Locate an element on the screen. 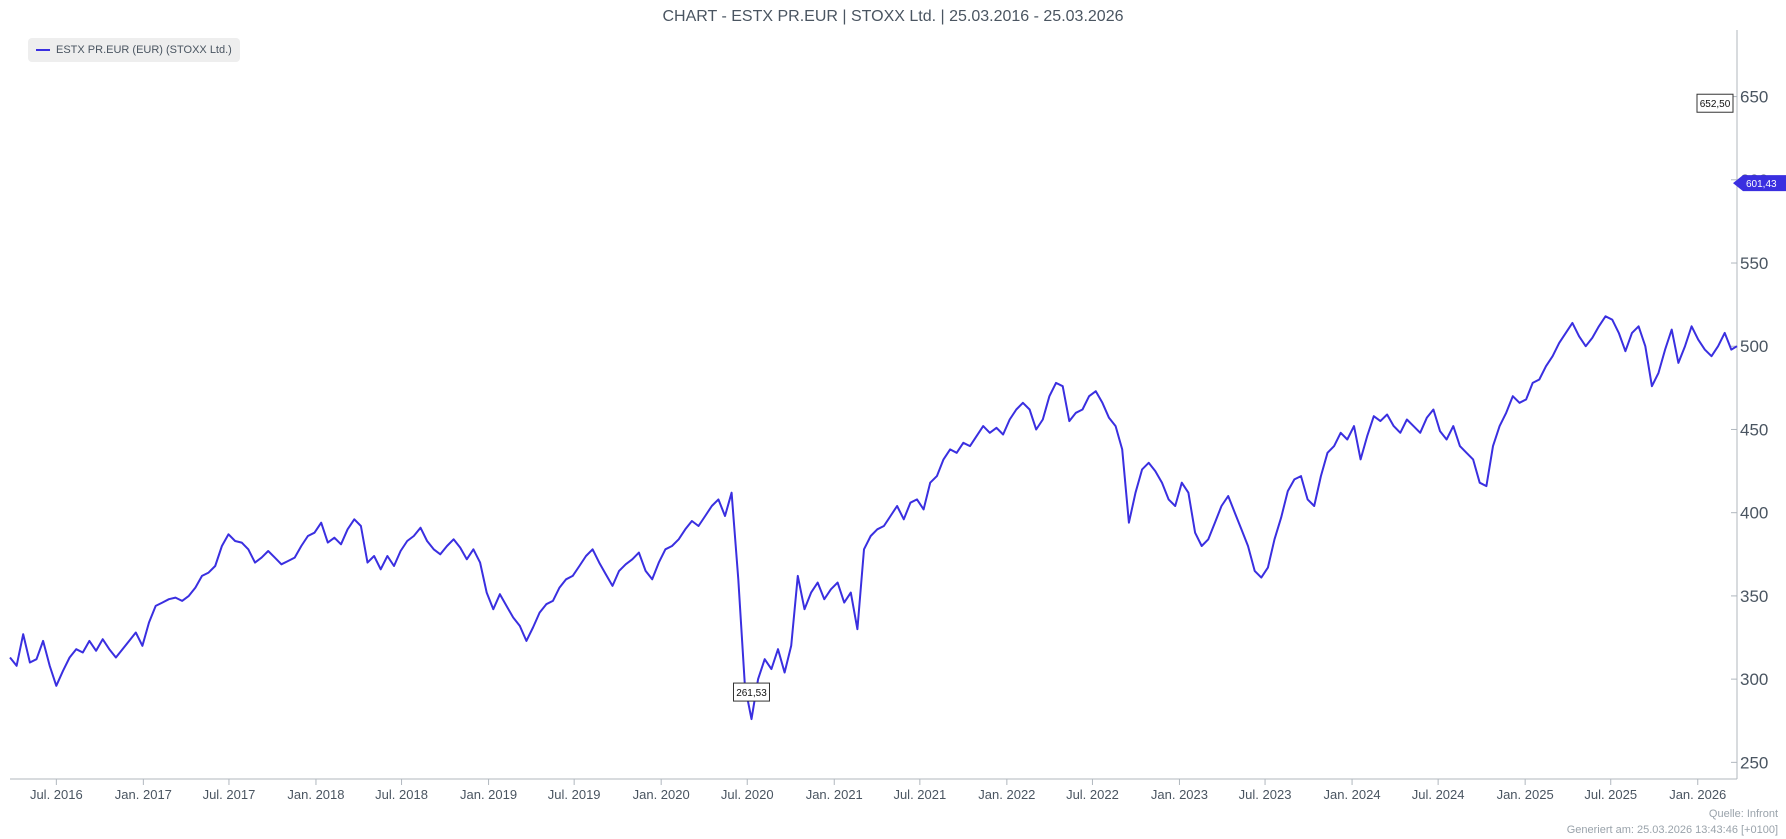 The height and width of the screenshot is (839, 1786). last-value-label: 601,43 is located at coordinates (1761, 184).